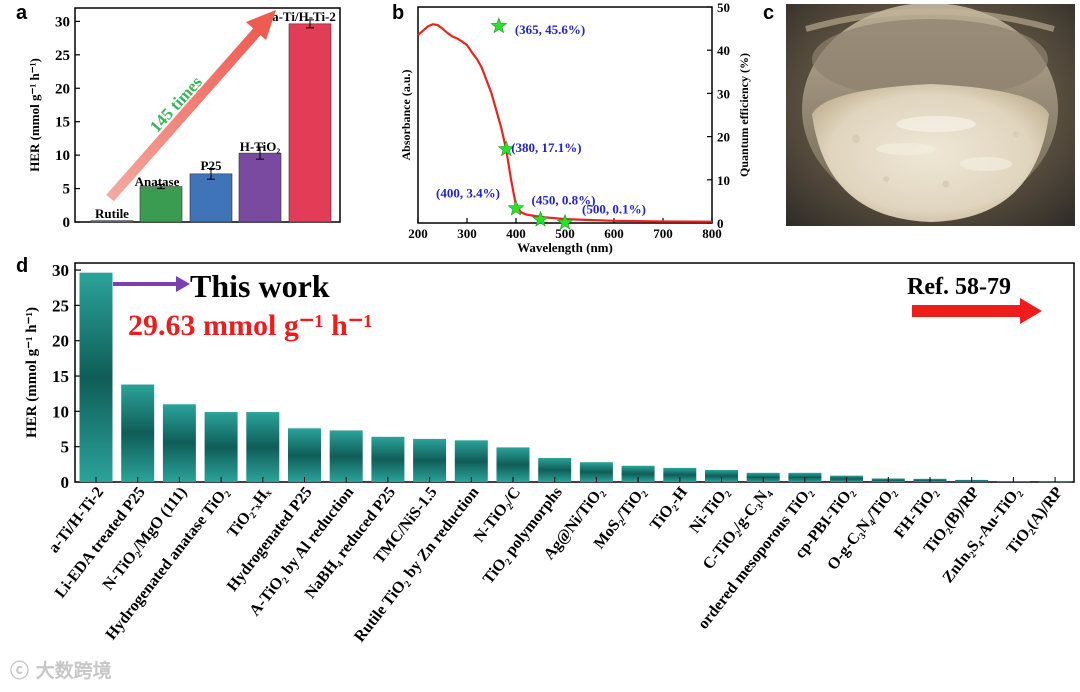 The height and width of the screenshot is (692, 1080). Describe the element at coordinates (546, 147) in the screenshot. I see `qe-point-label-b: (380, 17.1%)` at that location.